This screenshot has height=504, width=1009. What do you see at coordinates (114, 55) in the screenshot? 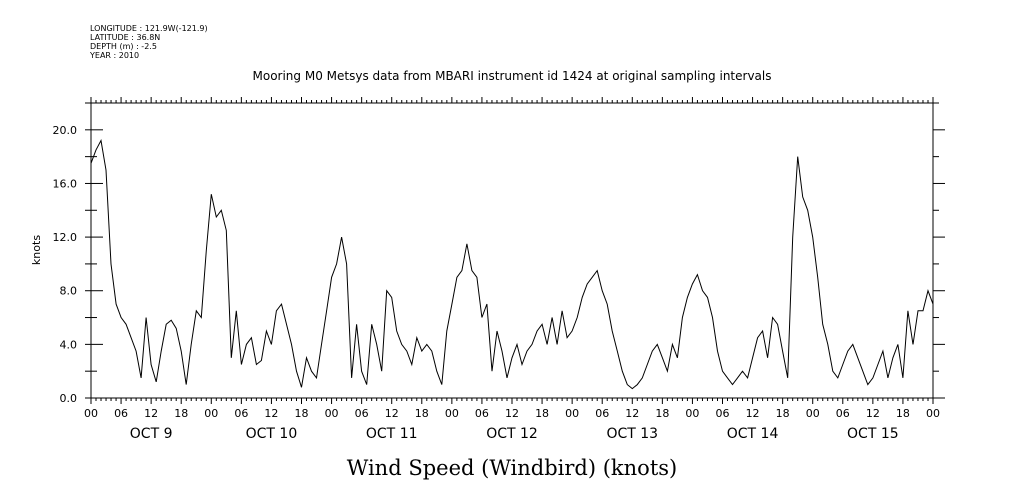
I see `year-label: YEAR : 2010` at bounding box center [114, 55].